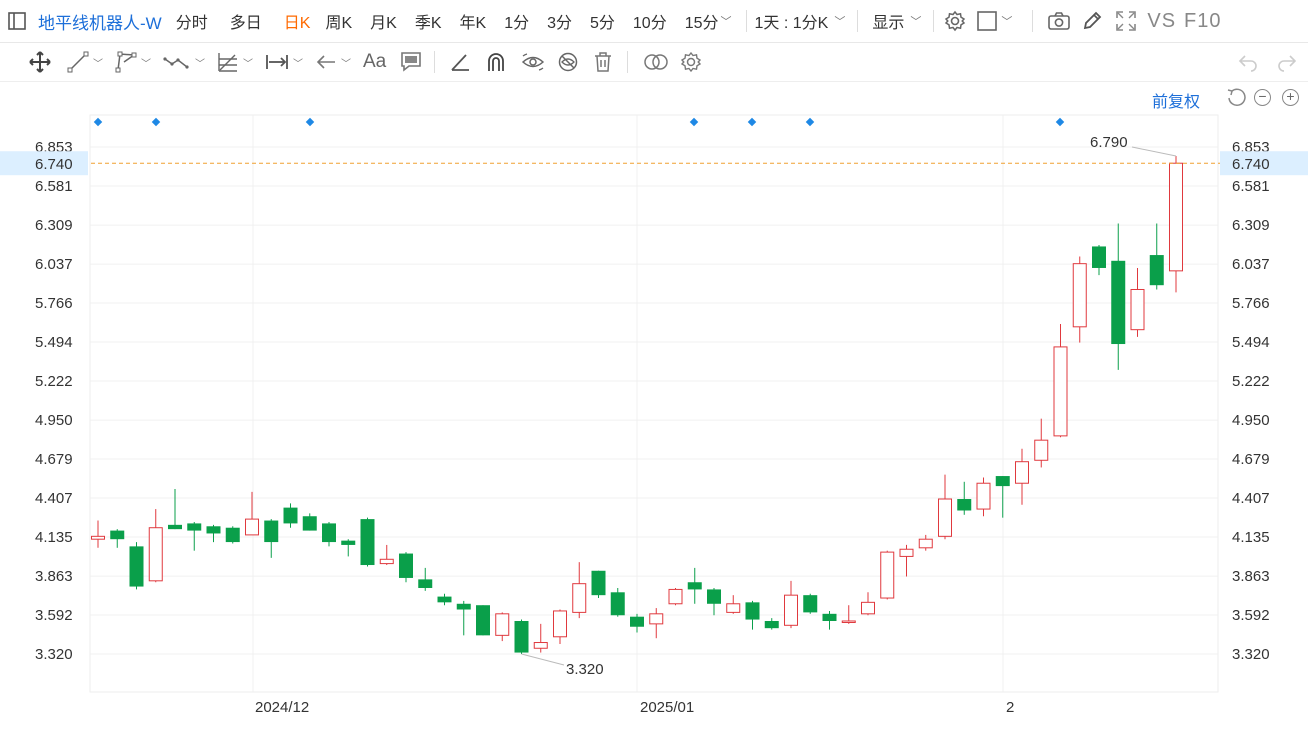 This screenshot has height=733, width=1308. What do you see at coordinates (1203, 20) in the screenshot?
I see `f10-button: F10` at bounding box center [1203, 20].